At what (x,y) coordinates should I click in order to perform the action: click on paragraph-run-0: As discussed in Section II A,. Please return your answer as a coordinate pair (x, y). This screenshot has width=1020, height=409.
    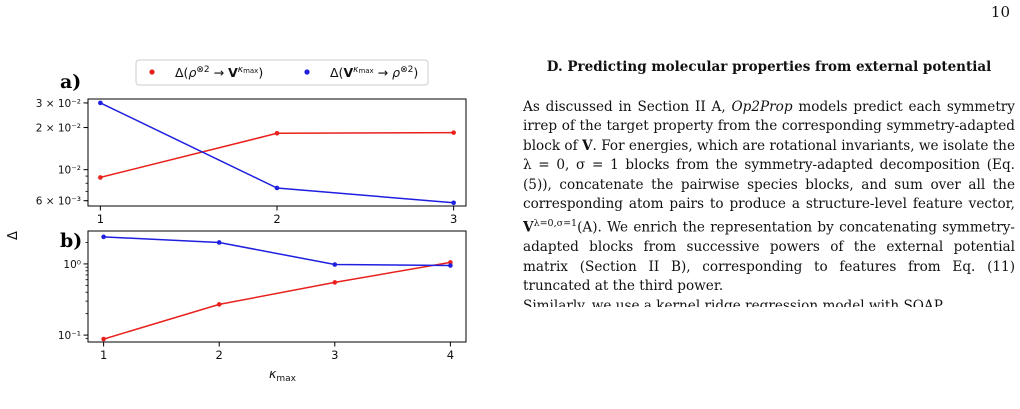
    Looking at the image, I should click on (627, 107).